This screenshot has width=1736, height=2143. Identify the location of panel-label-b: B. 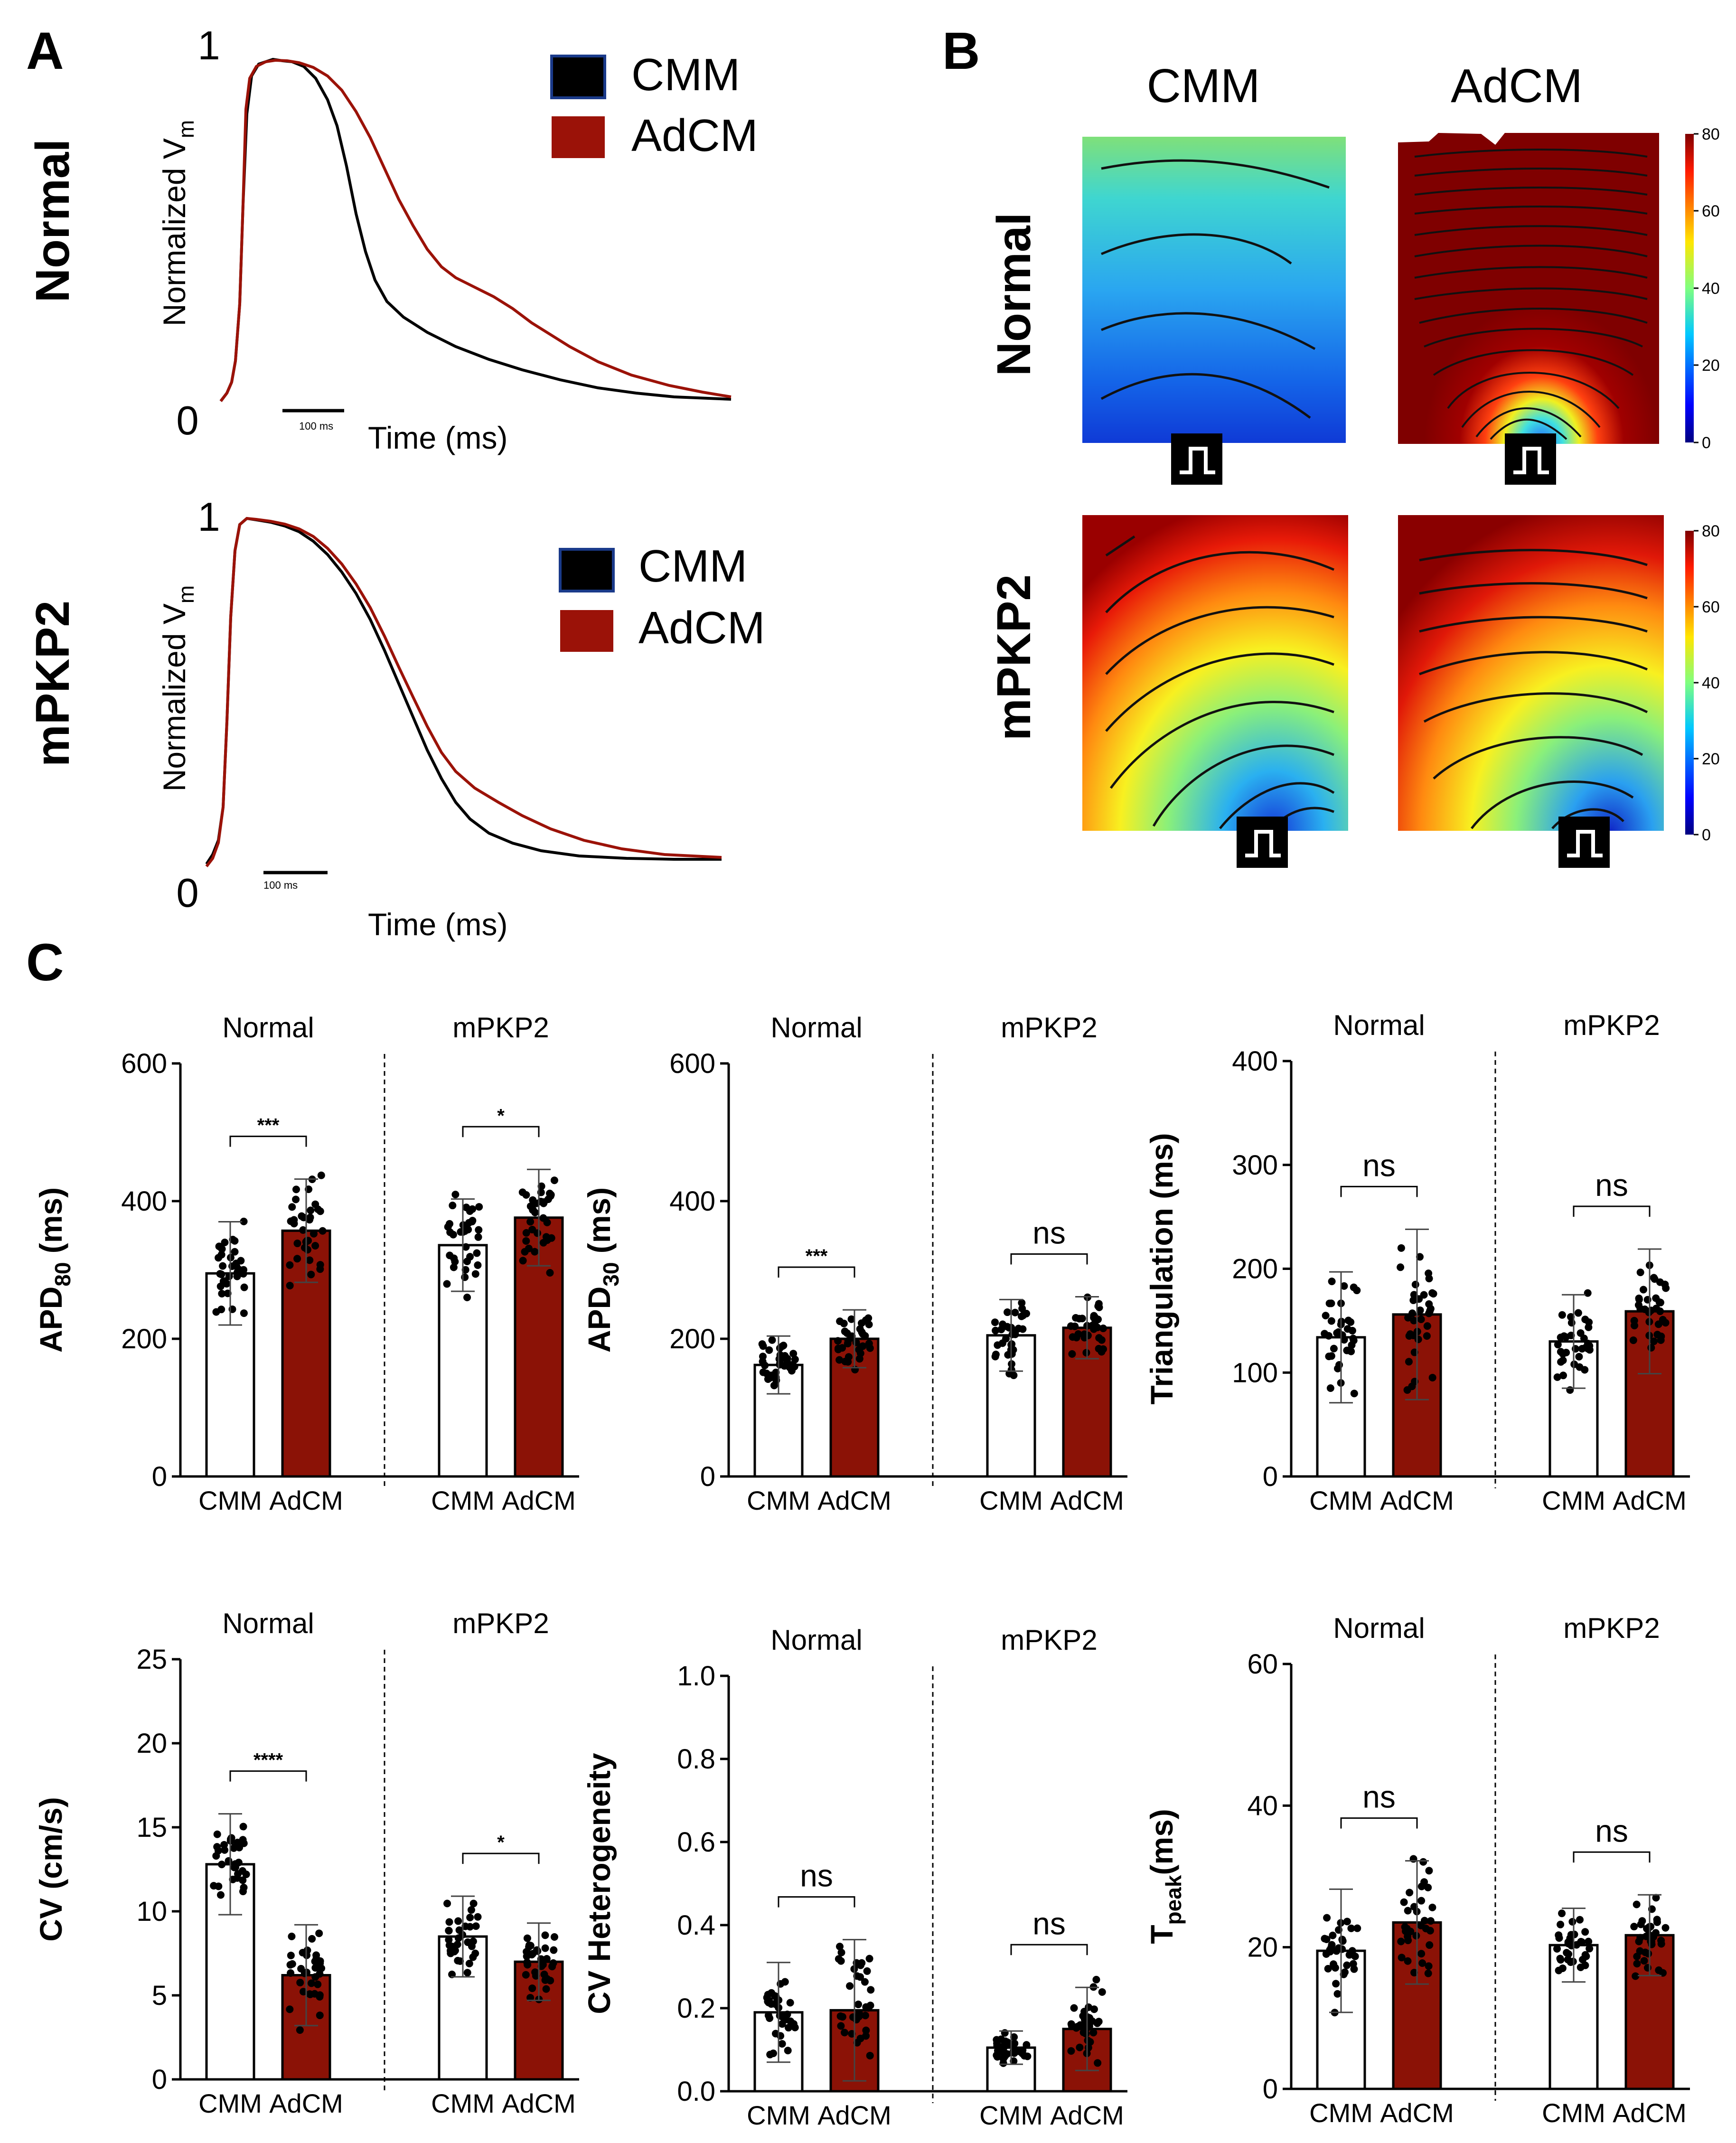
(961, 51).